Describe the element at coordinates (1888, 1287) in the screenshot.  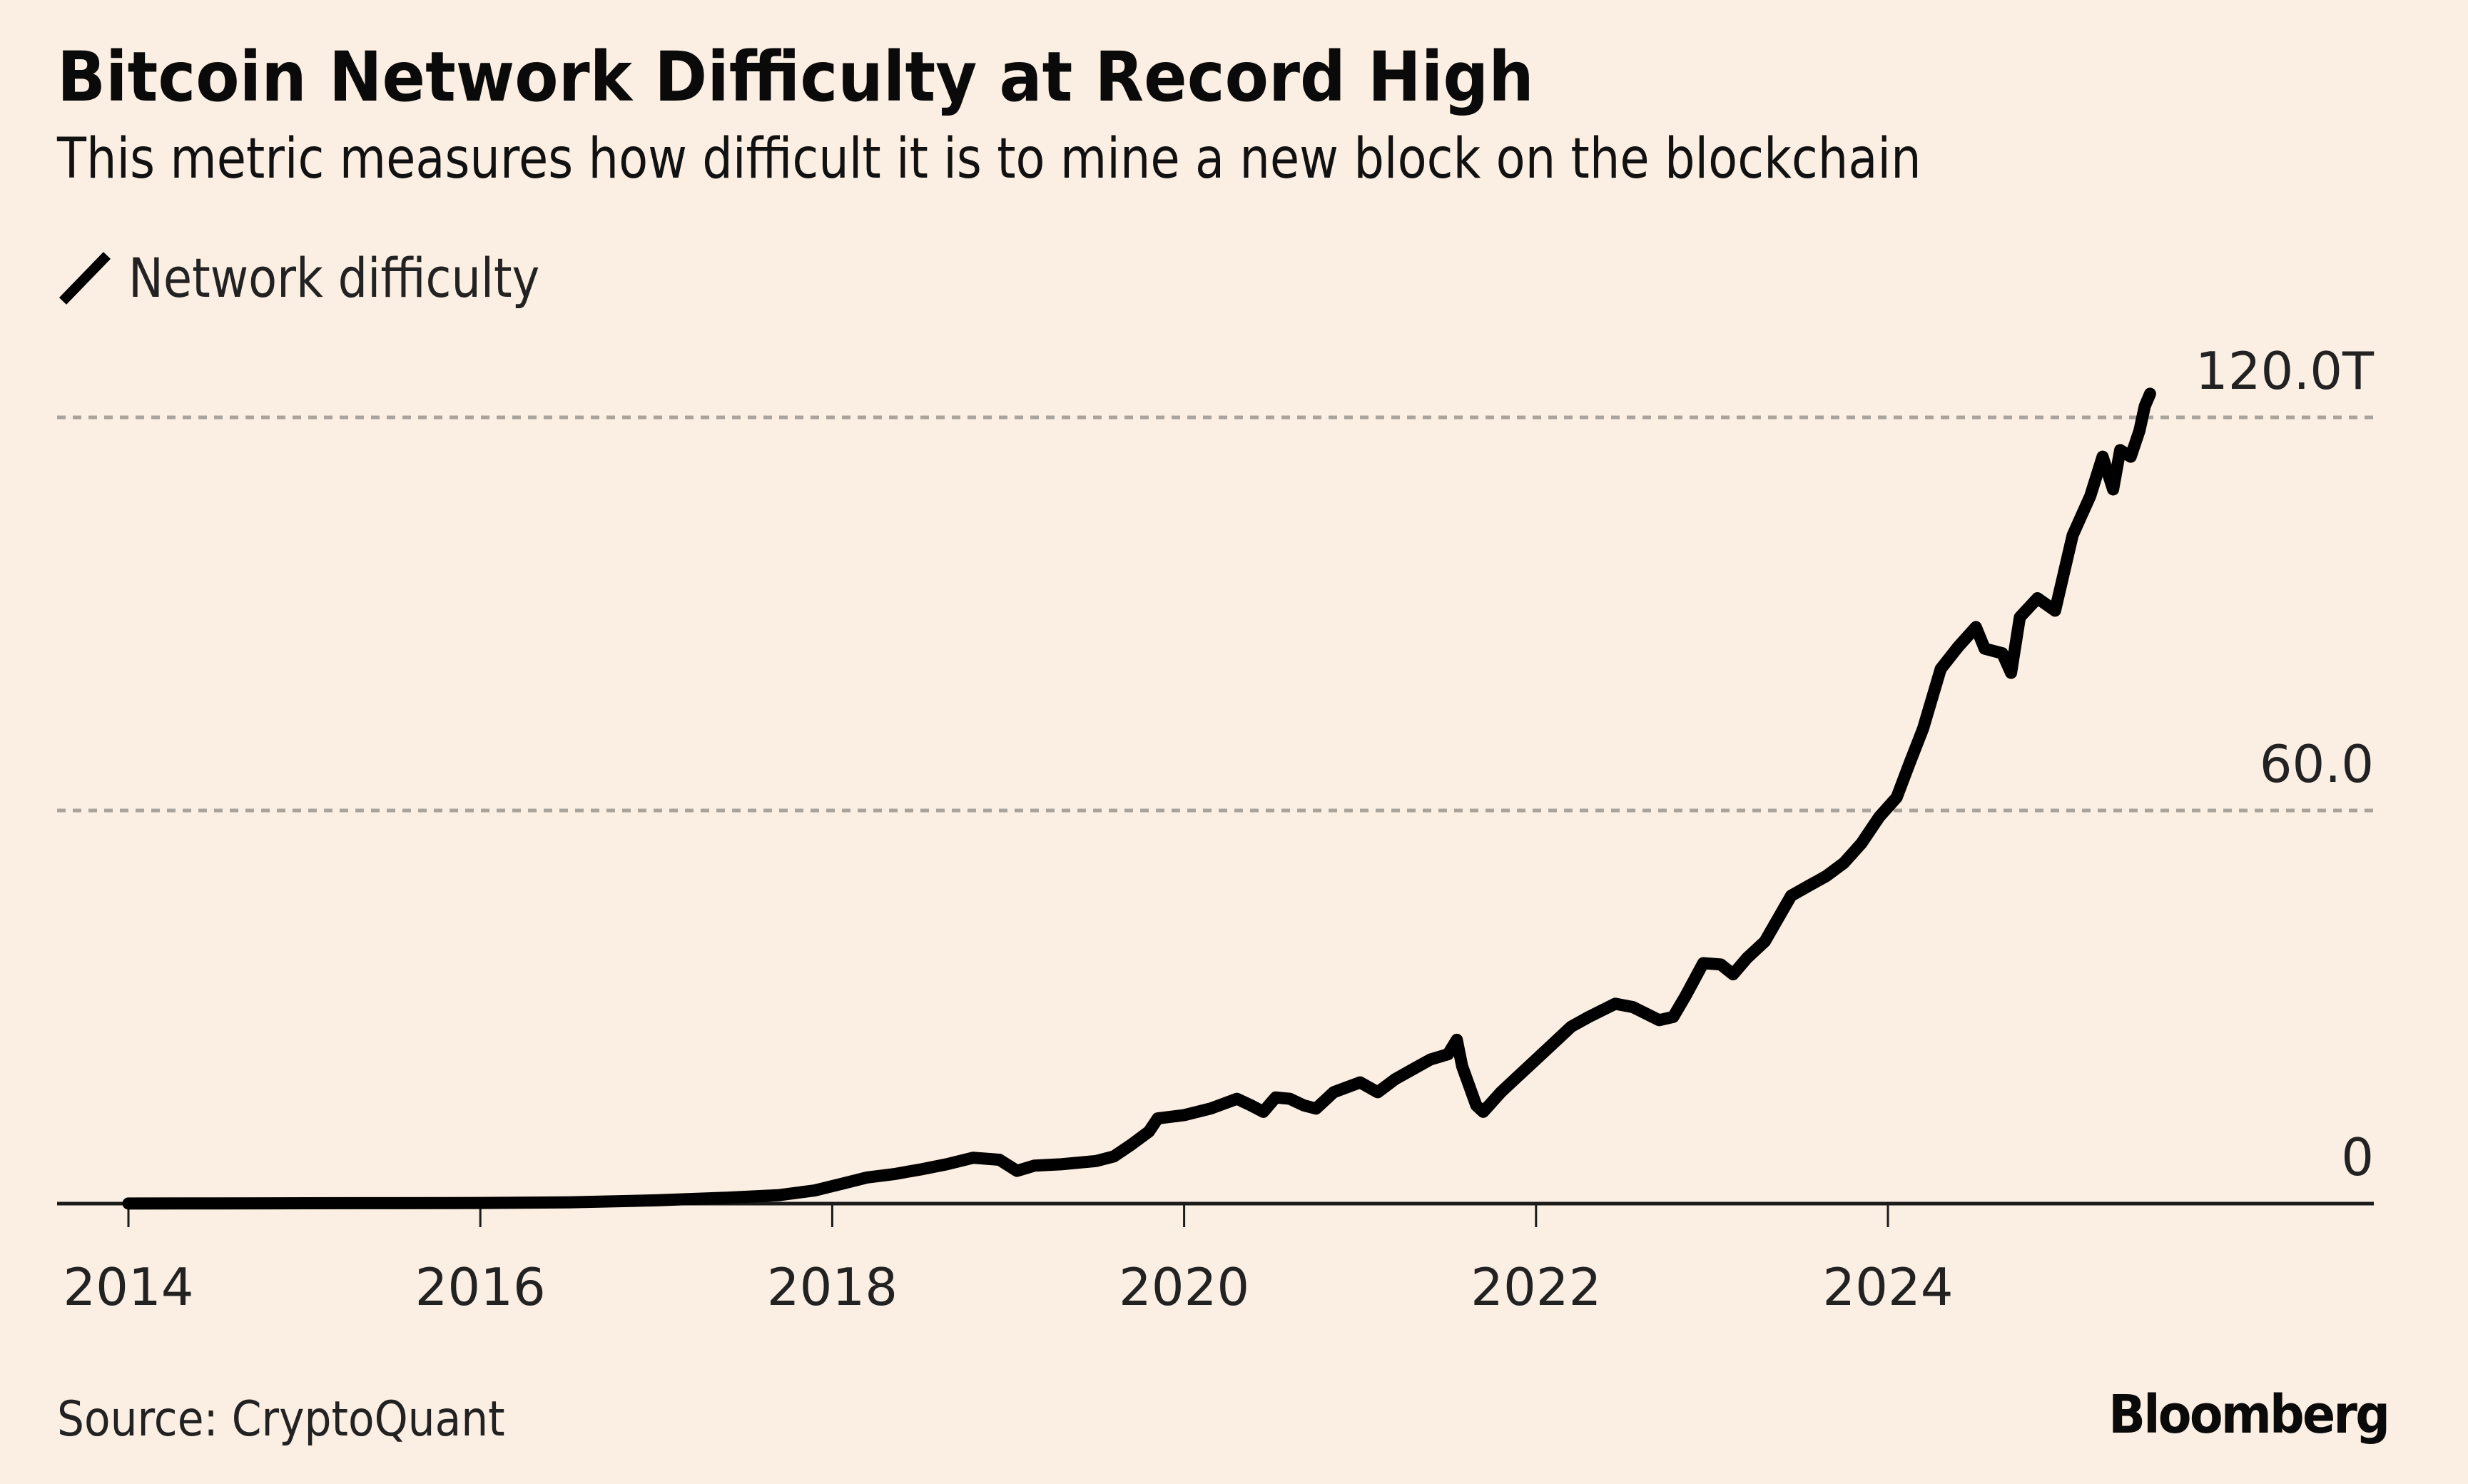
I see `x-tick-label: 2024` at that location.